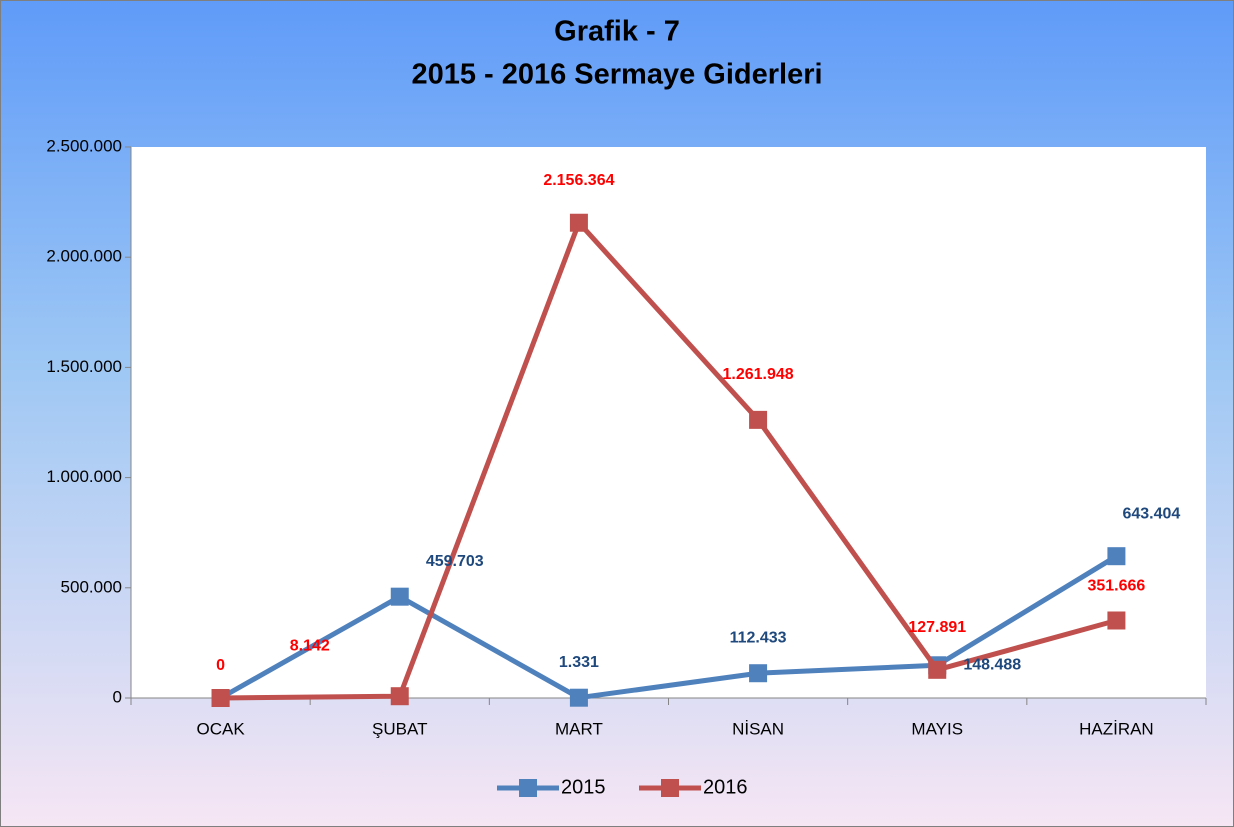  What do you see at coordinates (578, 180) in the screenshot?
I see `data-label: 2.156.364` at bounding box center [578, 180].